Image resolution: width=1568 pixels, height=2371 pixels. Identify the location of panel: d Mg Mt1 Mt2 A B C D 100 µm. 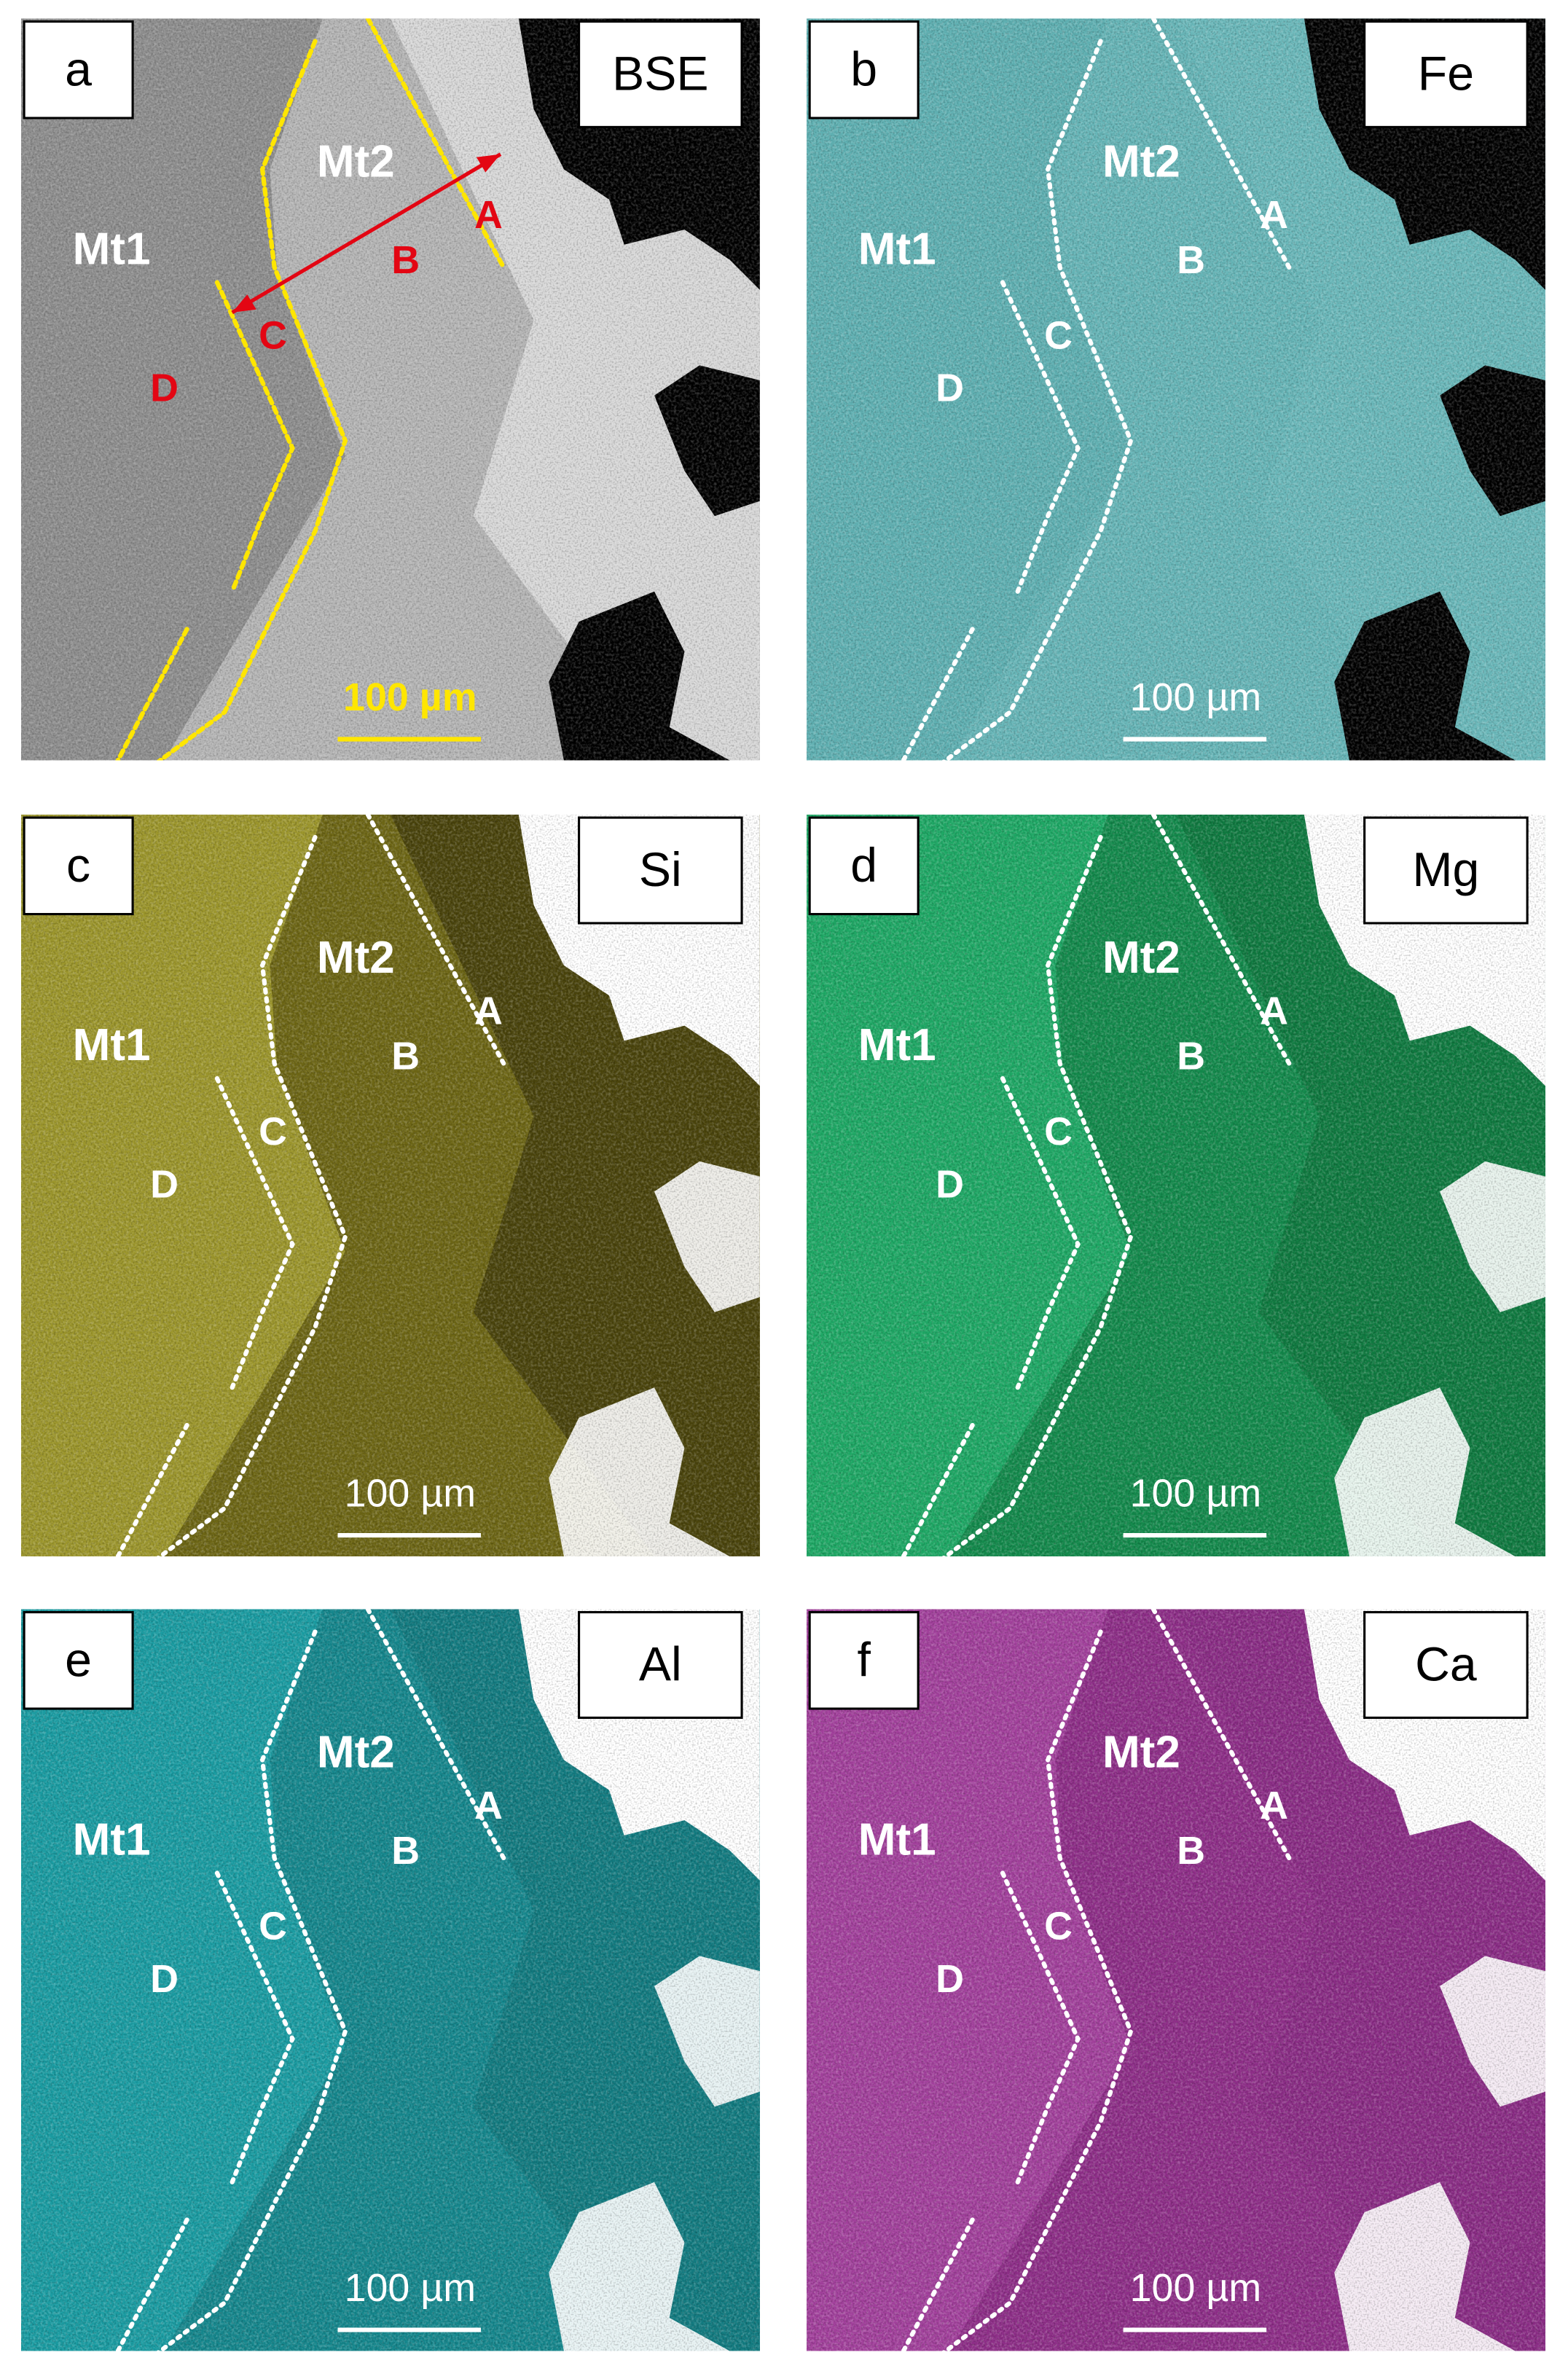
(1176, 1185).